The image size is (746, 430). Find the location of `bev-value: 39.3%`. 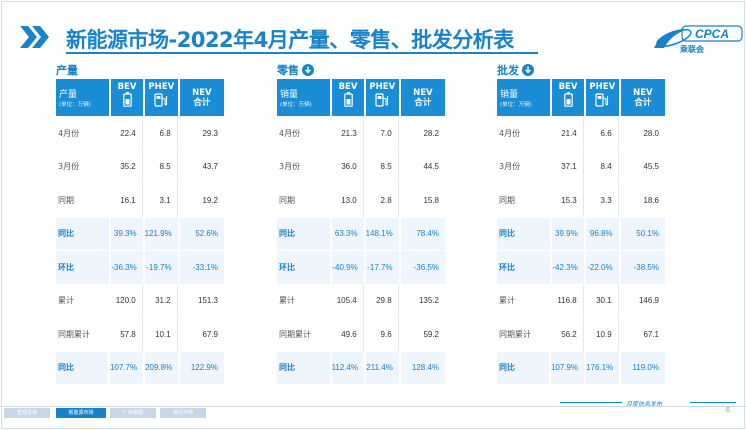

bev-value: 39.3% is located at coordinates (126, 233).